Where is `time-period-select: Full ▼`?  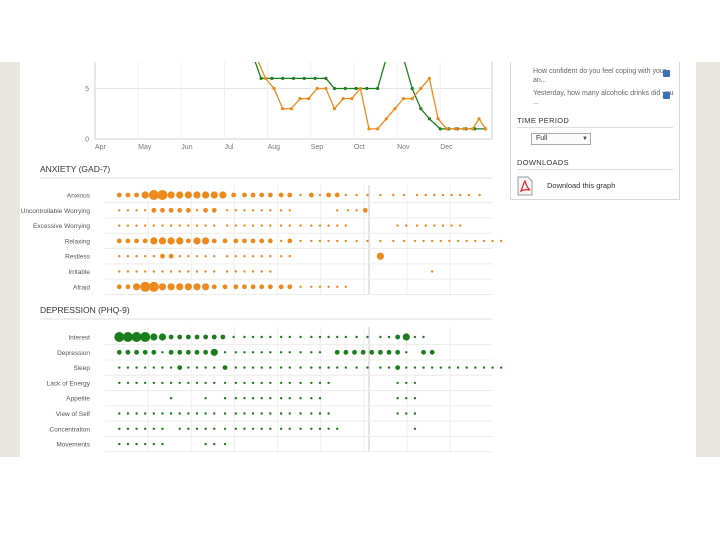 time-period-select: Full ▼ is located at coordinates (561, 139).